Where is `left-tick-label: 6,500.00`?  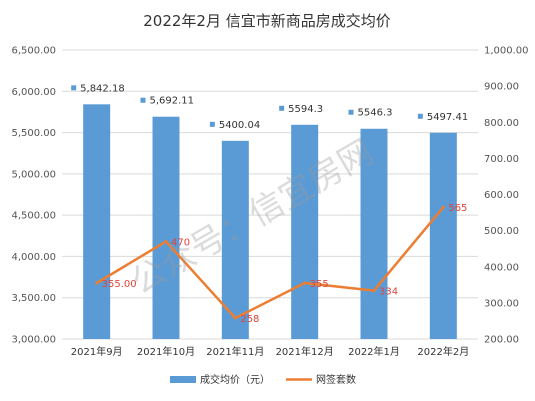
left-tick-label: 6,500.00 is located at coordinates (33, 51).